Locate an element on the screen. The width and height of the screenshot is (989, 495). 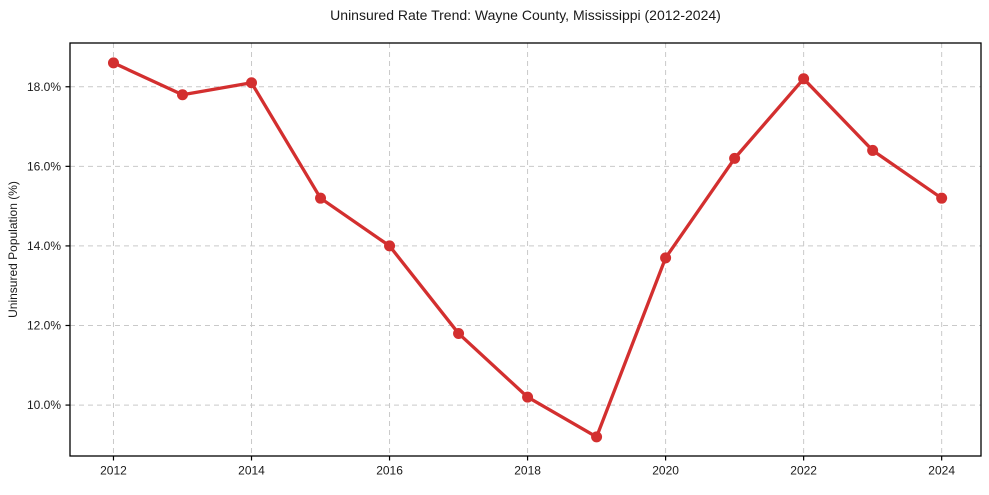
x-tick-label: 2018 is located at coordinates (527, 471).